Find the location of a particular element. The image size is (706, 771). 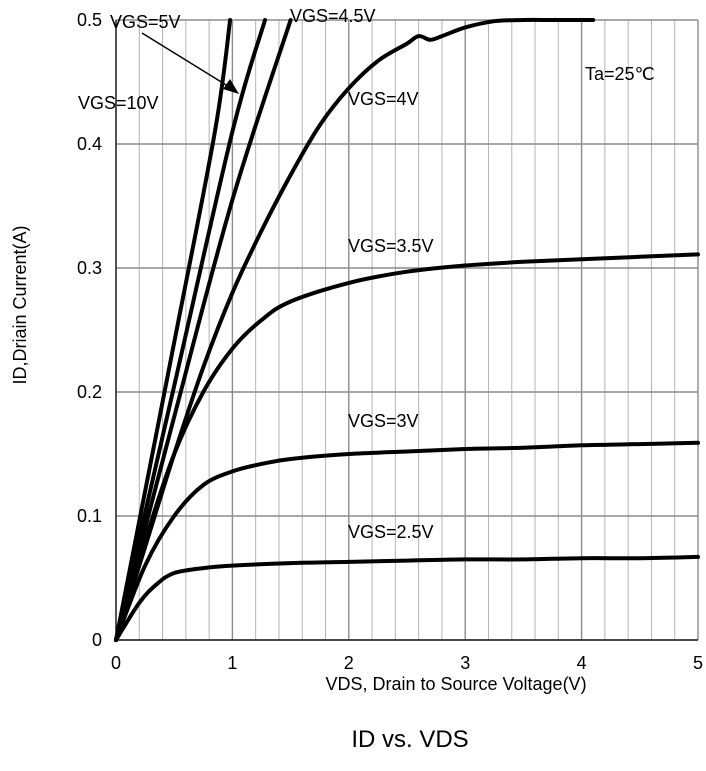

series-label-vgs-3v: VGS=3V is located at coordinates (383, 421).